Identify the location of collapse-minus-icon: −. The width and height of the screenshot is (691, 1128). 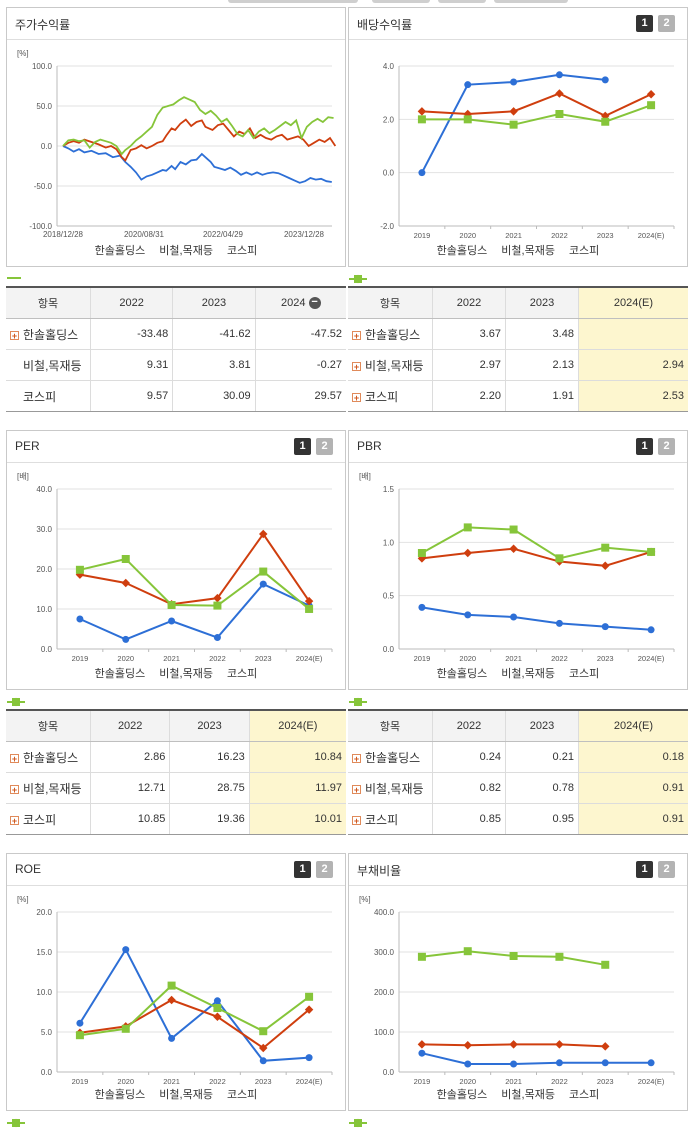
(314, 303).